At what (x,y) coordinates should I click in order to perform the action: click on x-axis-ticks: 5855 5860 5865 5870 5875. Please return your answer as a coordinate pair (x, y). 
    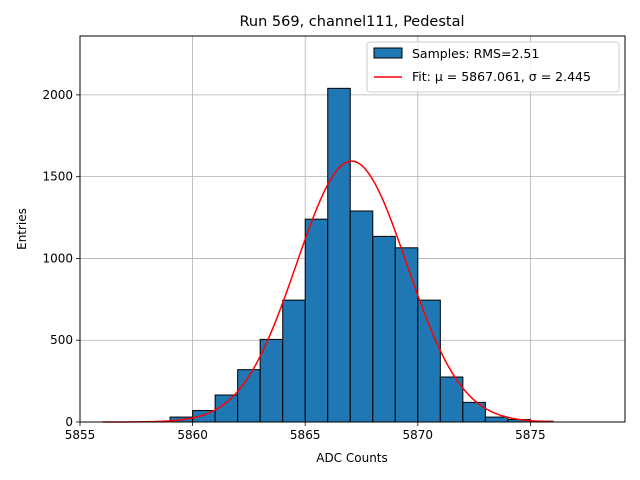
    Looking at the image, I should click on (305, 432).